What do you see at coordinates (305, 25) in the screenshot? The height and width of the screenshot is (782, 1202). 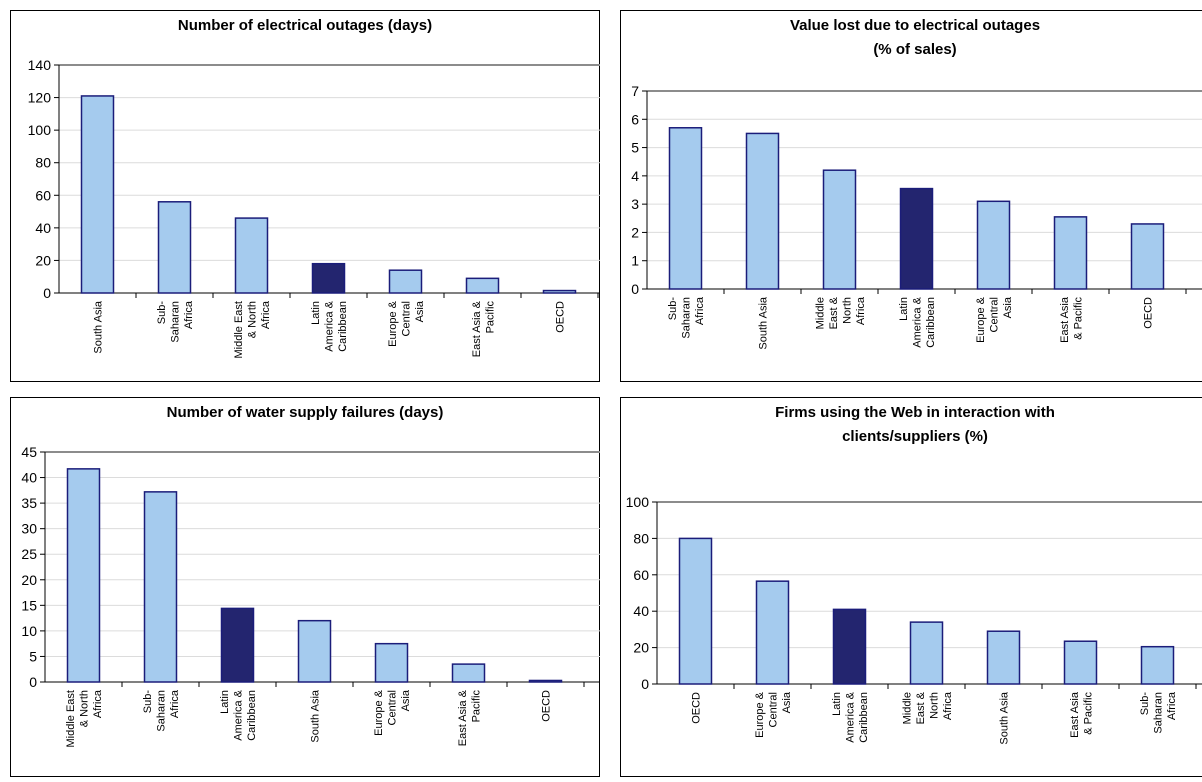 I see `chart-title: Number of electrical outages (days)` at bounding box center [305, 25].